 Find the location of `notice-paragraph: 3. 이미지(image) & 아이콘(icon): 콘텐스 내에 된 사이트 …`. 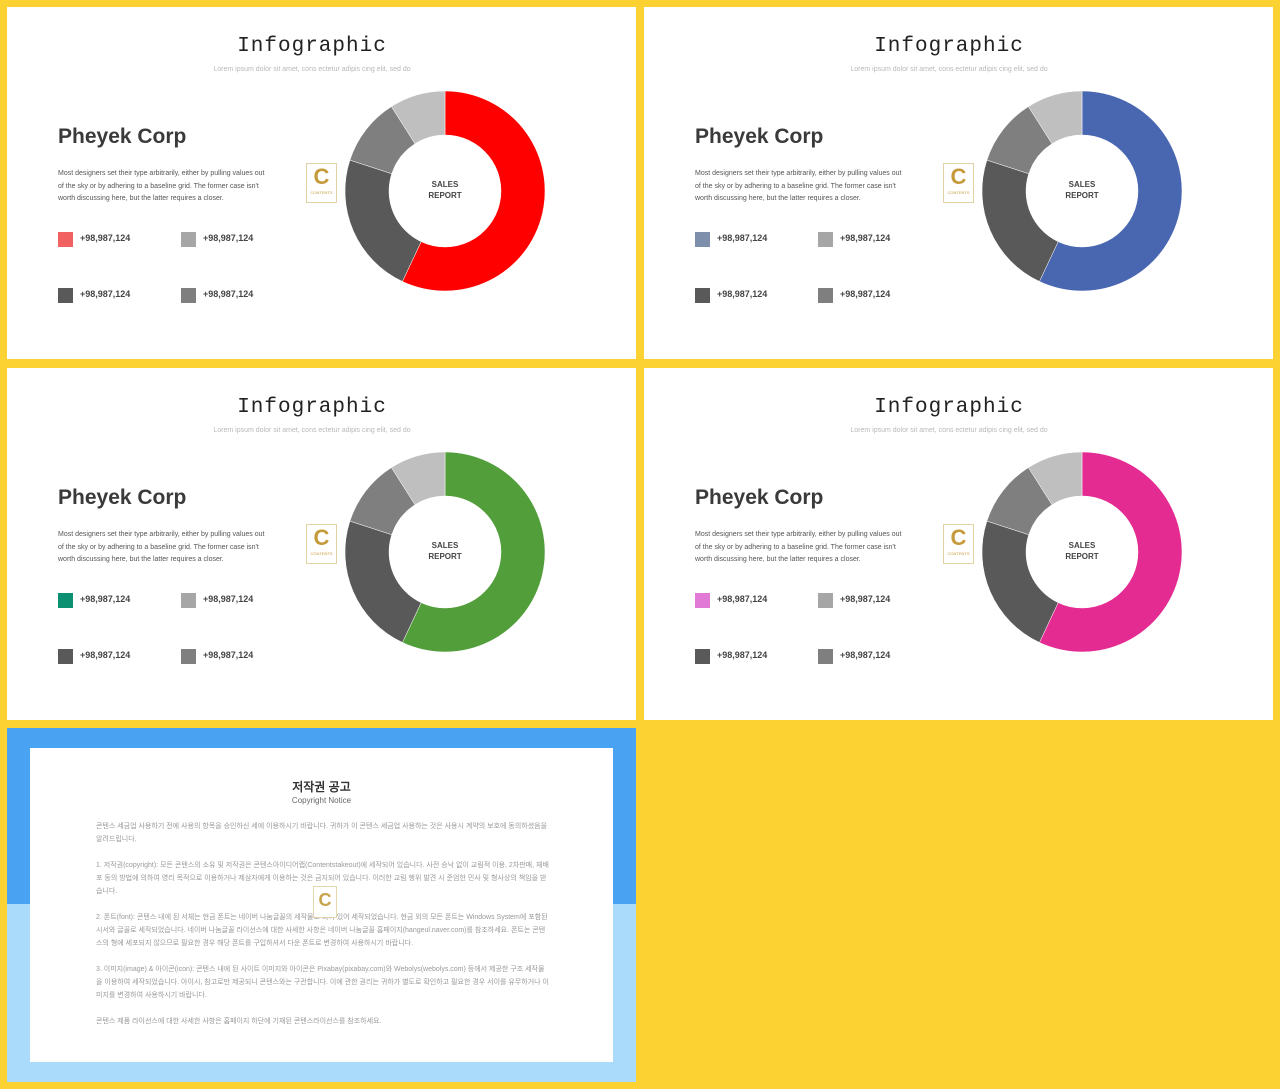

notice-paragraph: 3. 이미지(image) & 아이콘(icon): 콘텐스 내에 된 사이트 … is located at coordinates (322, 982).